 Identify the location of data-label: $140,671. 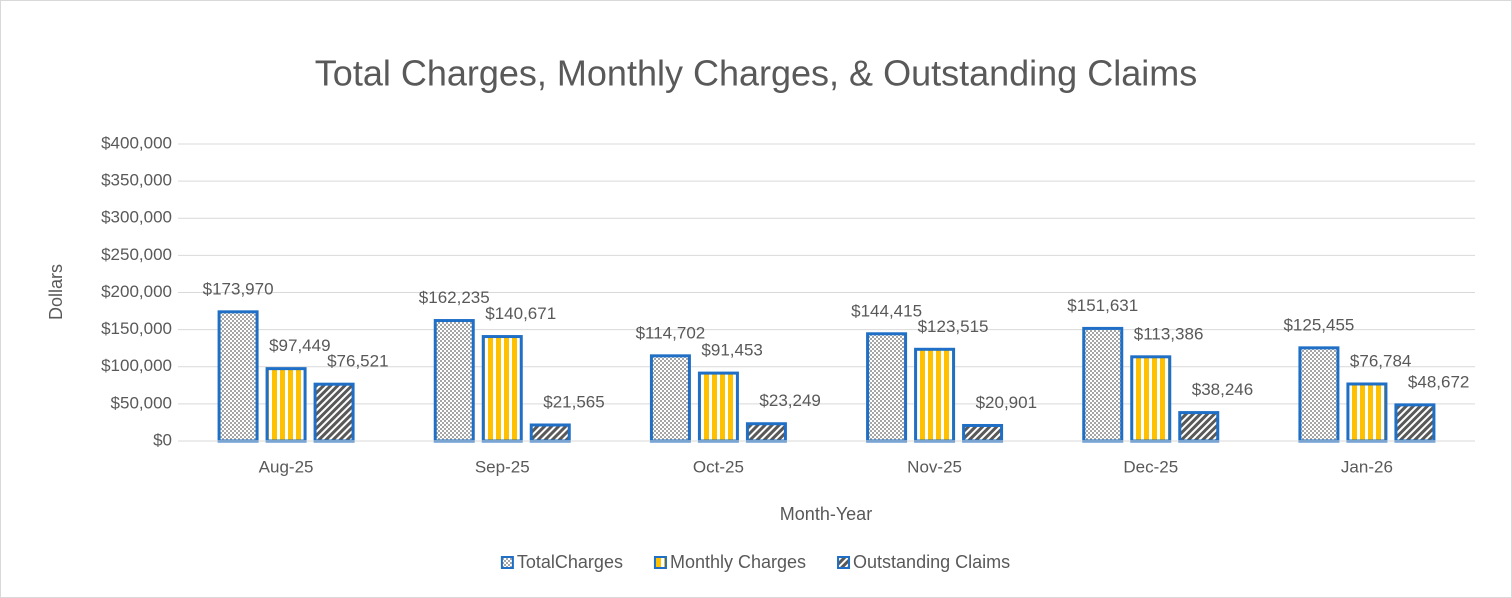
(520, 313).